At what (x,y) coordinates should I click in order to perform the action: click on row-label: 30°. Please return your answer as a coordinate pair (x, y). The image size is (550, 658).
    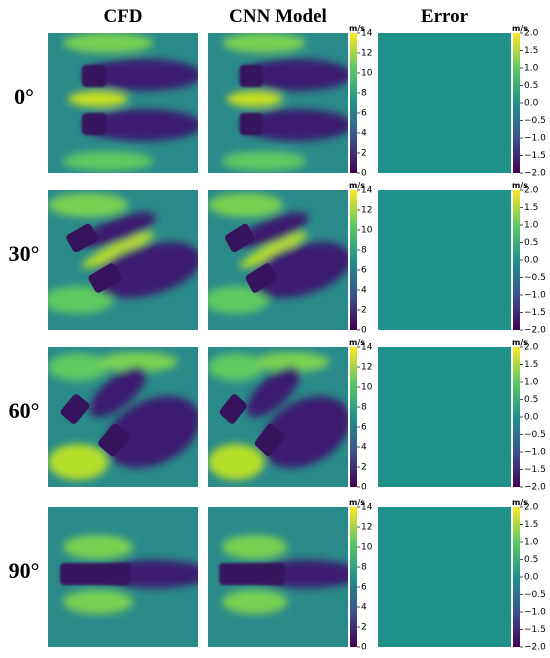
    Looking at the image, I should click on (24, 253).